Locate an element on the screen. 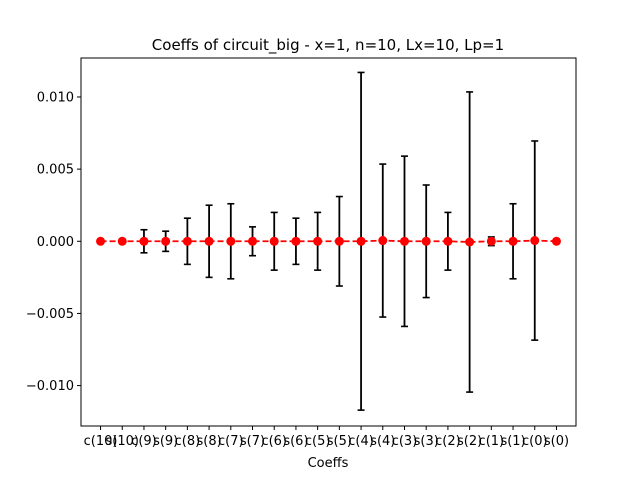  x-tick-label: s(3) is located at coordinates (426, 441).